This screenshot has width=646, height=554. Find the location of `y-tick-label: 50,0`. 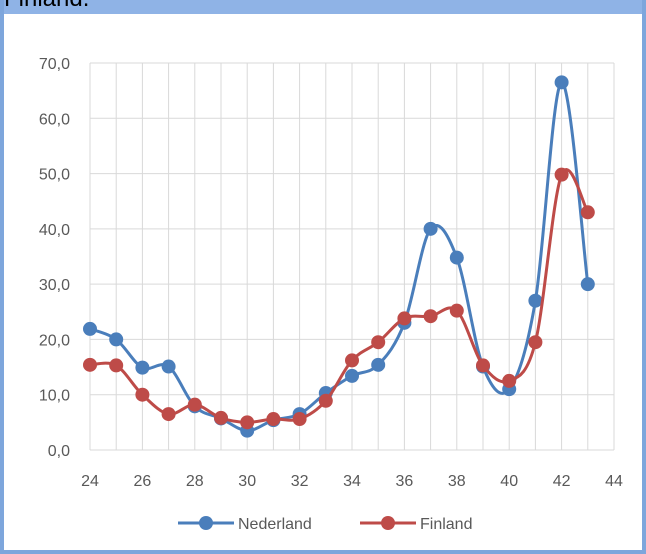

y-tick-label: 50,0 is located at coordinates (54, 175).